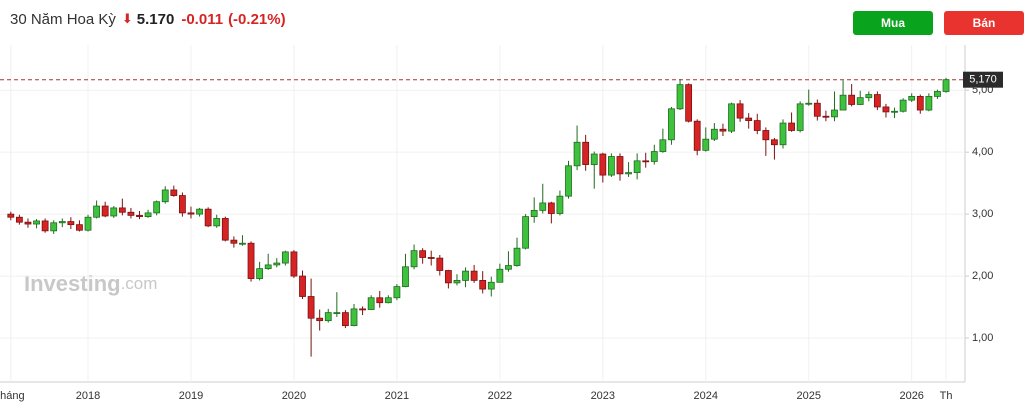 Image resolution: width=1029 pixels, height=414 pixels. Describe the element at coordinates (155, 19) in the screenshot. I see `price: 5.170` at that location.